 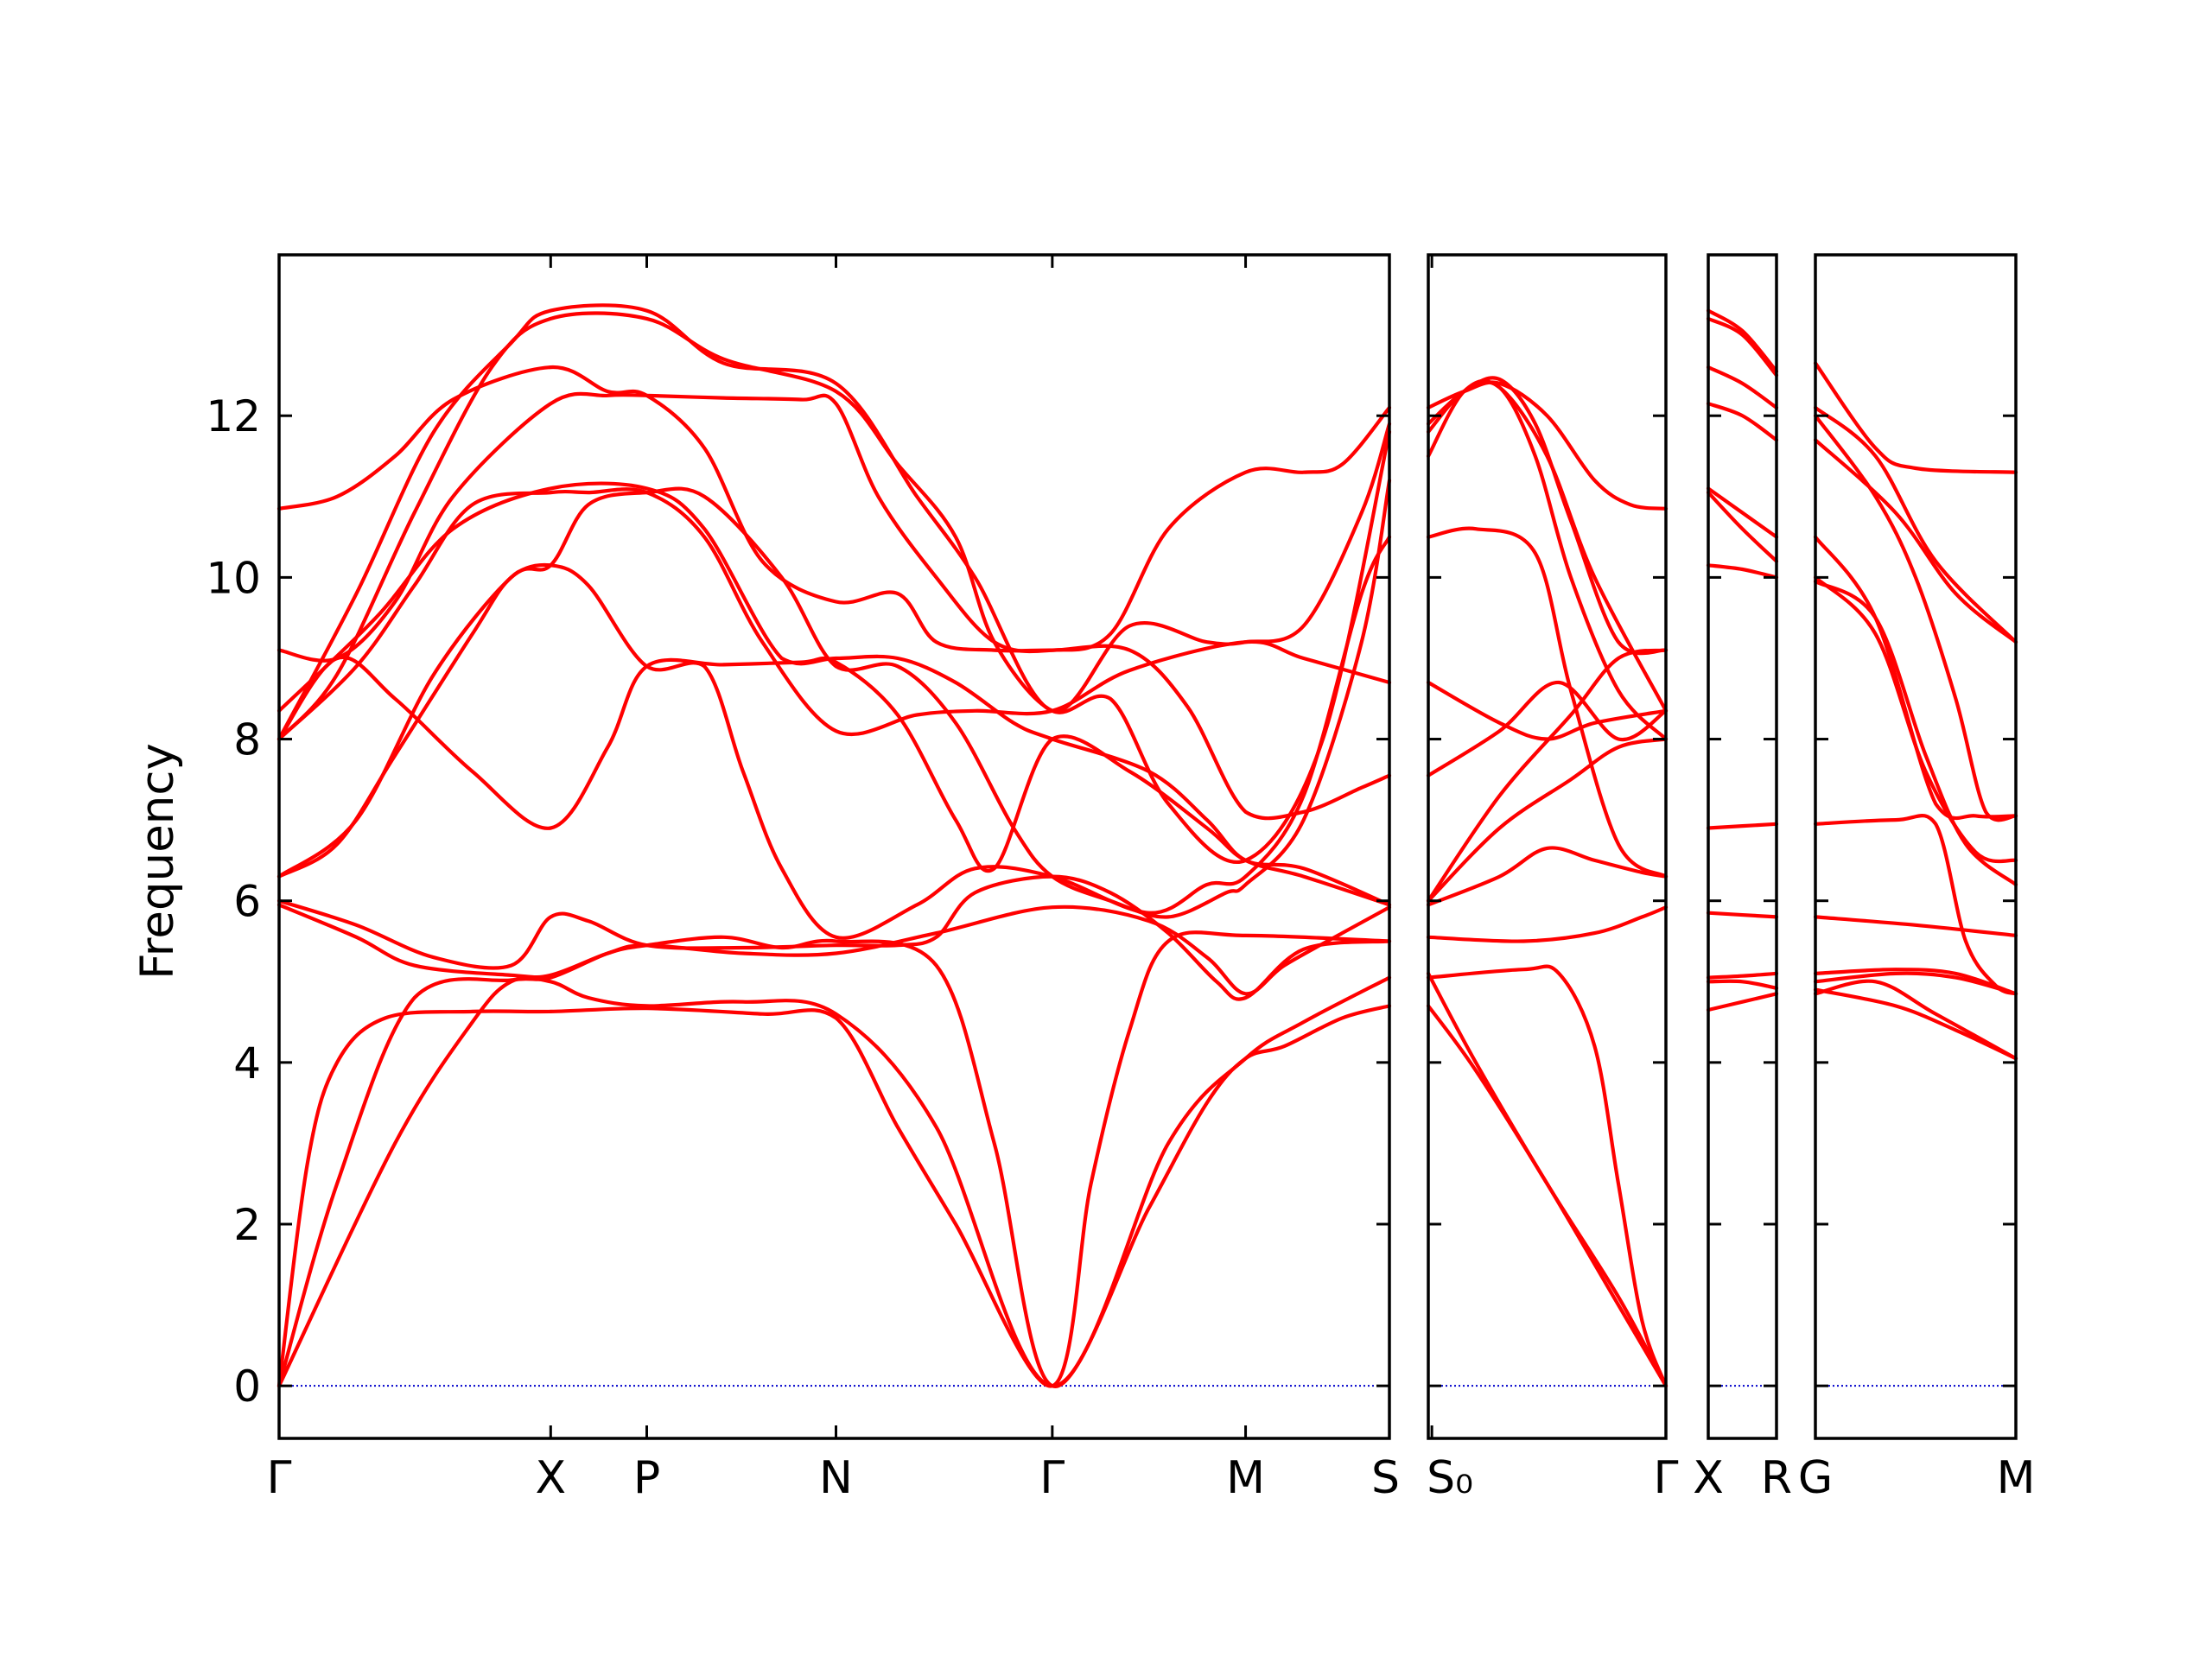 What do you see at coordinates (836, 1478) in the screenshot?
I see `x-tick-label-1-4: N` at bounding box center [836, 1478].